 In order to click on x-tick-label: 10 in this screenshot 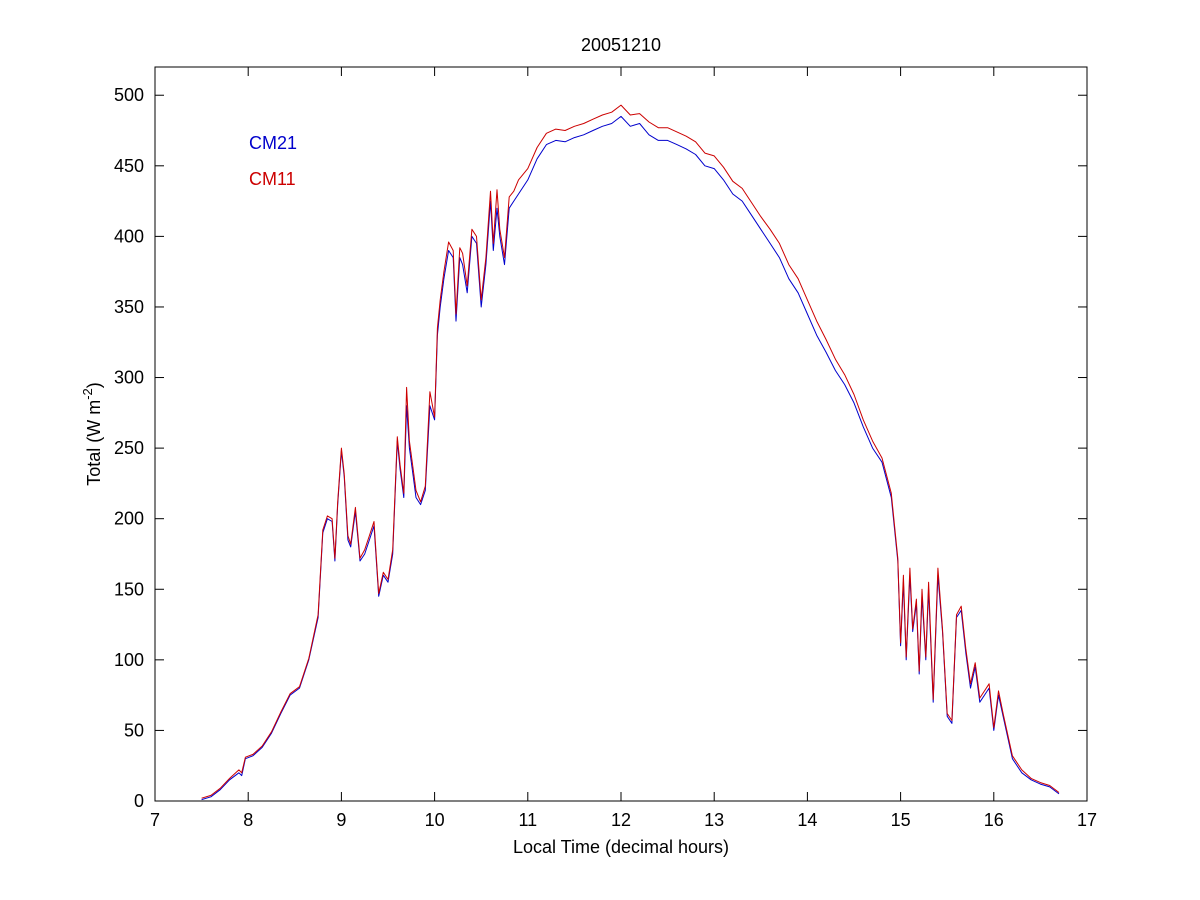, I will do `click(435, 820)`.